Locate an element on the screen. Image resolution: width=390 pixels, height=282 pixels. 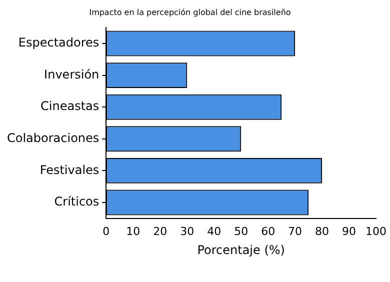
y-tick-label: Colaboraciones is located at coordinates (53, 138).